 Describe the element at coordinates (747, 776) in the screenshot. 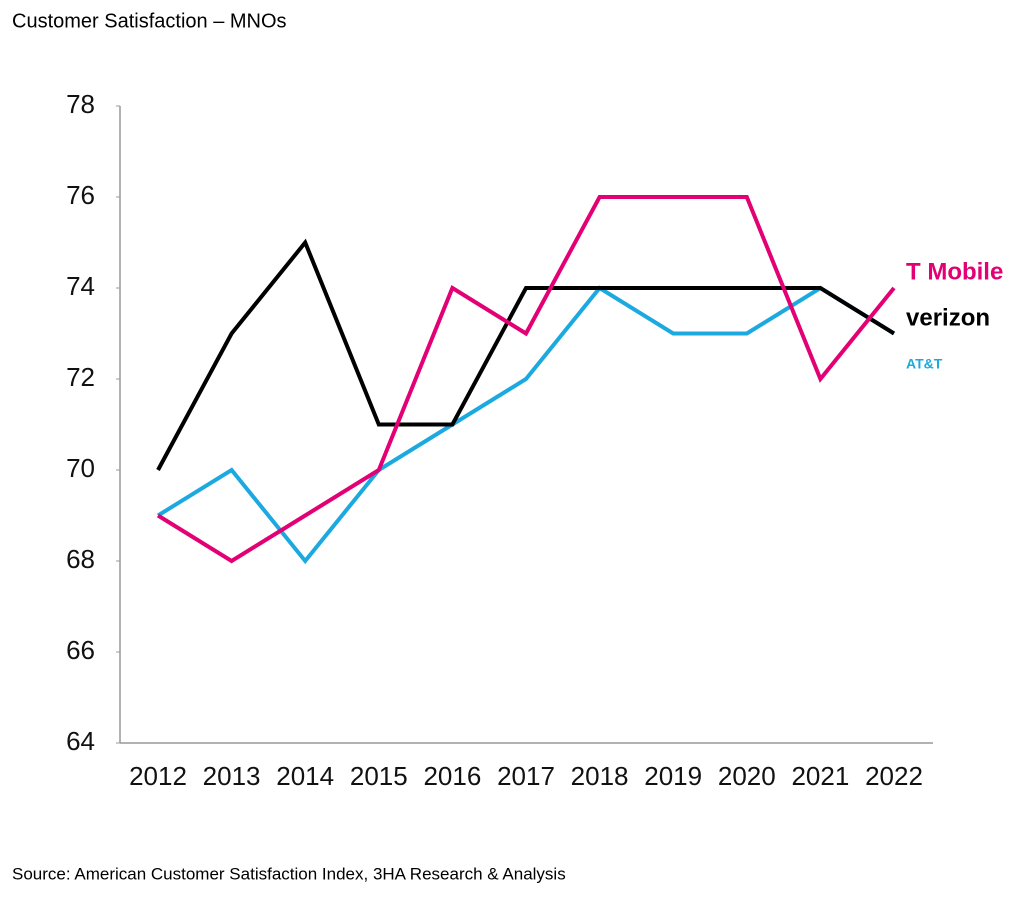

I see `x-tick-label: 2020` at that location.